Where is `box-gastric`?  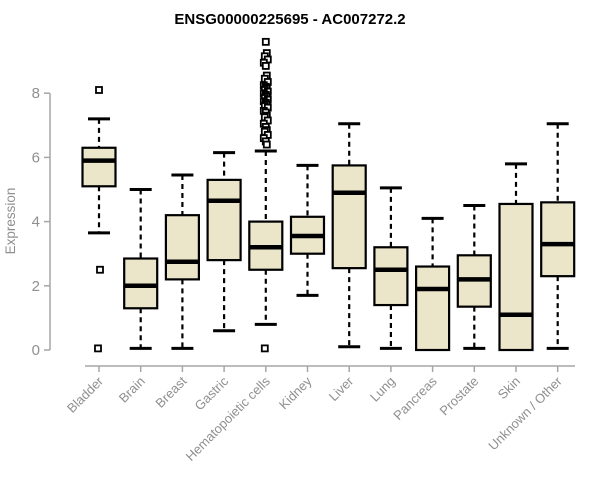 box-gastric is located at coordinates (224, 220).